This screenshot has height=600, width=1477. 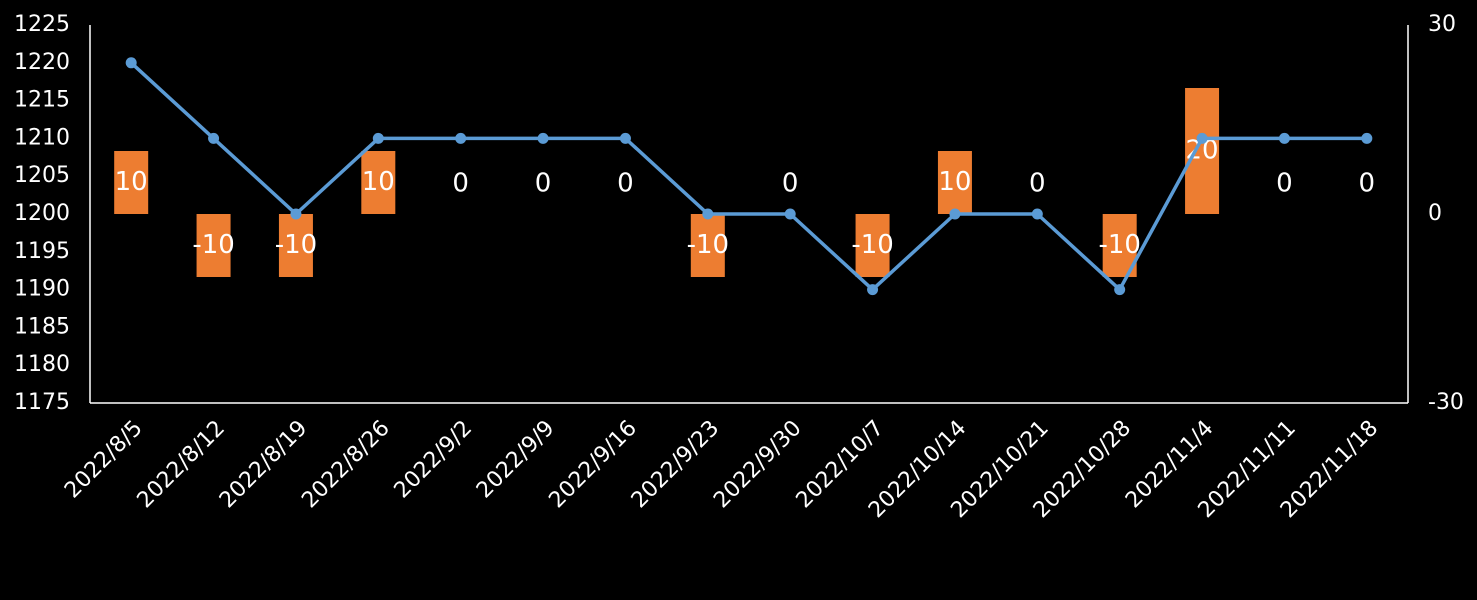 What do you see at coordinates (42, 251) in the screenshot?
I see `y-tick-label: 1195` at bounding box center [42, 251].